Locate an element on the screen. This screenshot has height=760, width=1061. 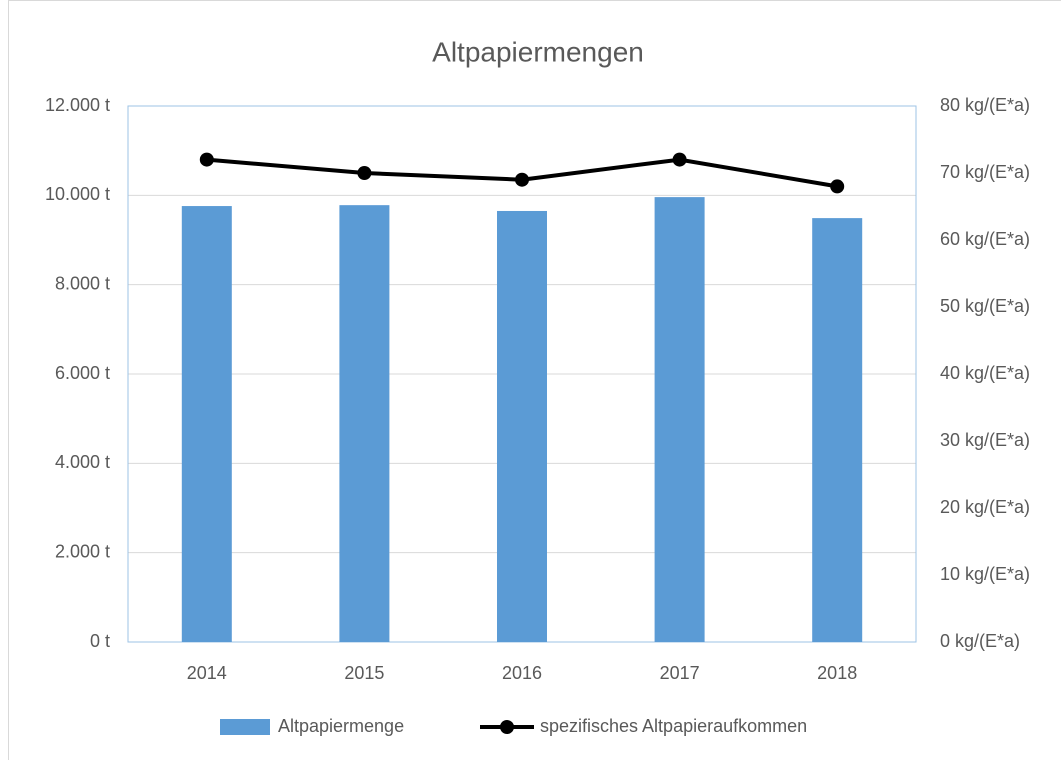
x-tick-label: 2018 is located at coordinates (837, 673).